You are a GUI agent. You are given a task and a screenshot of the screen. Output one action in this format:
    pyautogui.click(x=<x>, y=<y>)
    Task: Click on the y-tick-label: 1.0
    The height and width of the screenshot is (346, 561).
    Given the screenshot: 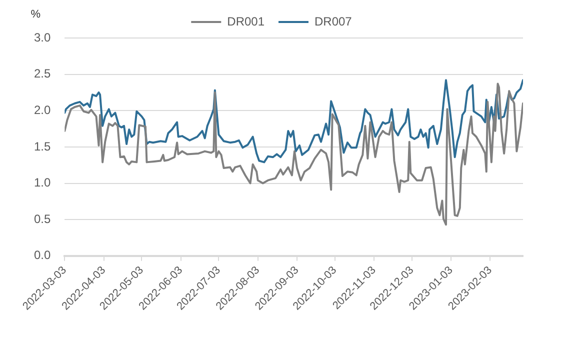 What is the action you would take?
    pyautogui.click(x=42, y=183)
    